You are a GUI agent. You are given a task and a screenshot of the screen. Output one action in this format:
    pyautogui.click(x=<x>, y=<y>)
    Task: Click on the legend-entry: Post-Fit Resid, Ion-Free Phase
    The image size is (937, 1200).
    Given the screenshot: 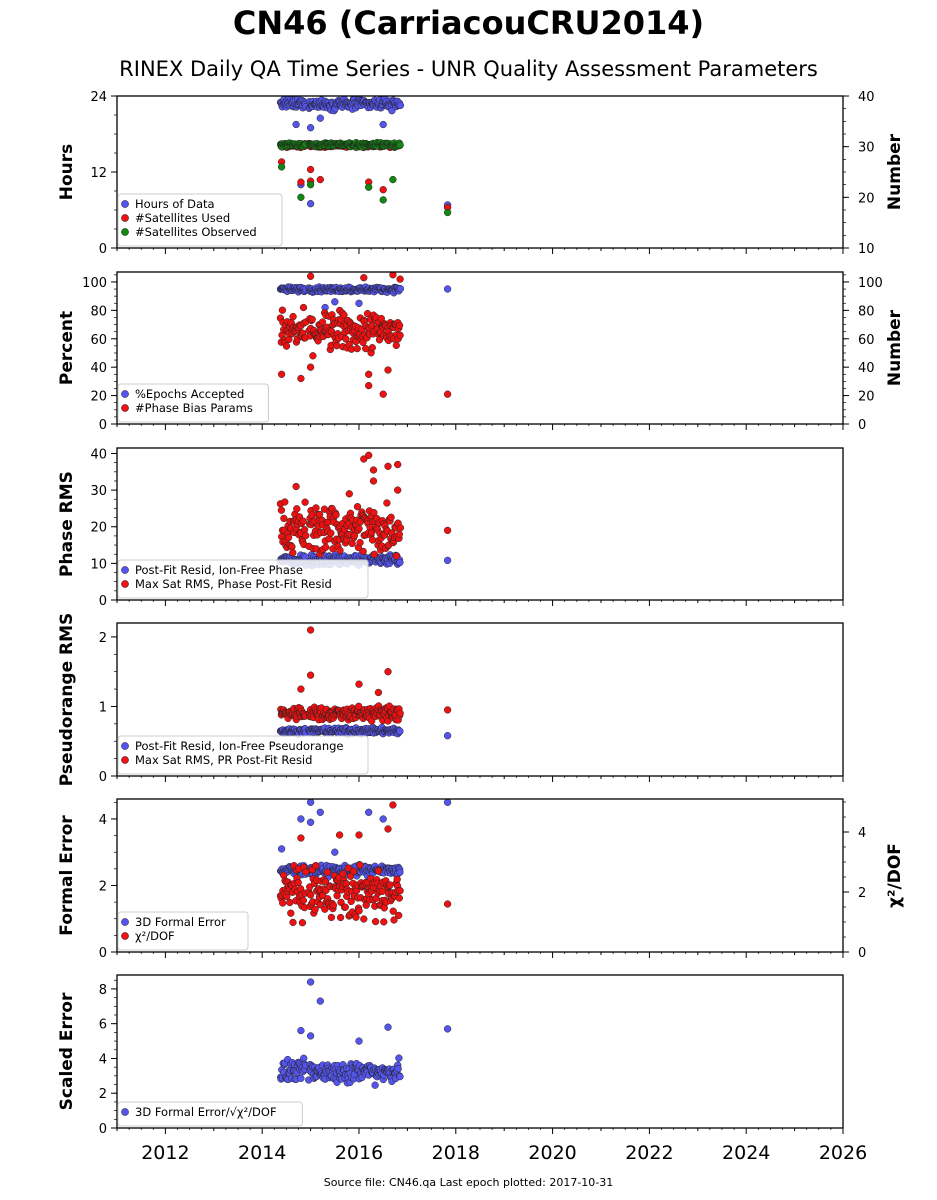 What is the action you would take?
    pyautogui.click(x=219, y=570)
    